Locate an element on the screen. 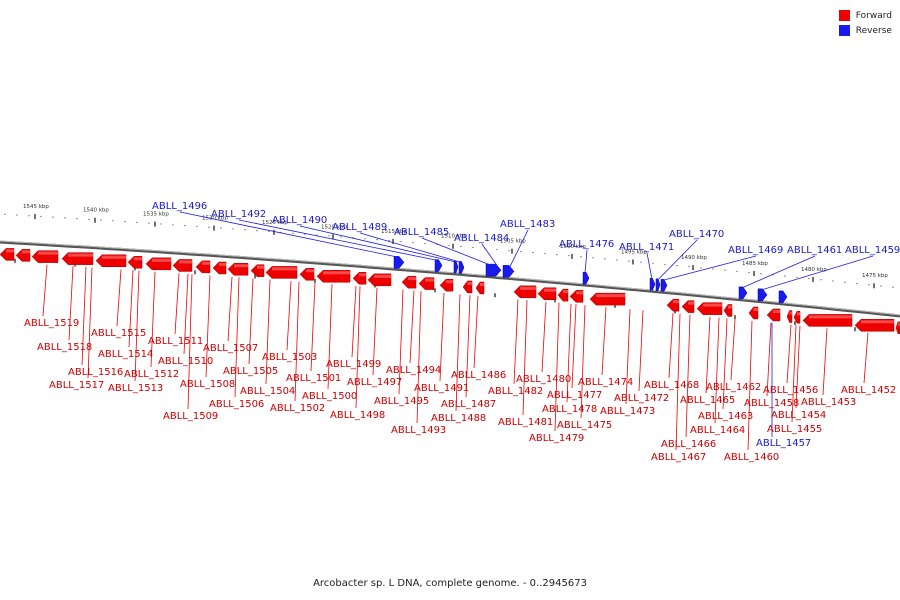  forward-gene-label: ABLL_1454 is located at coordinates (798, 415).